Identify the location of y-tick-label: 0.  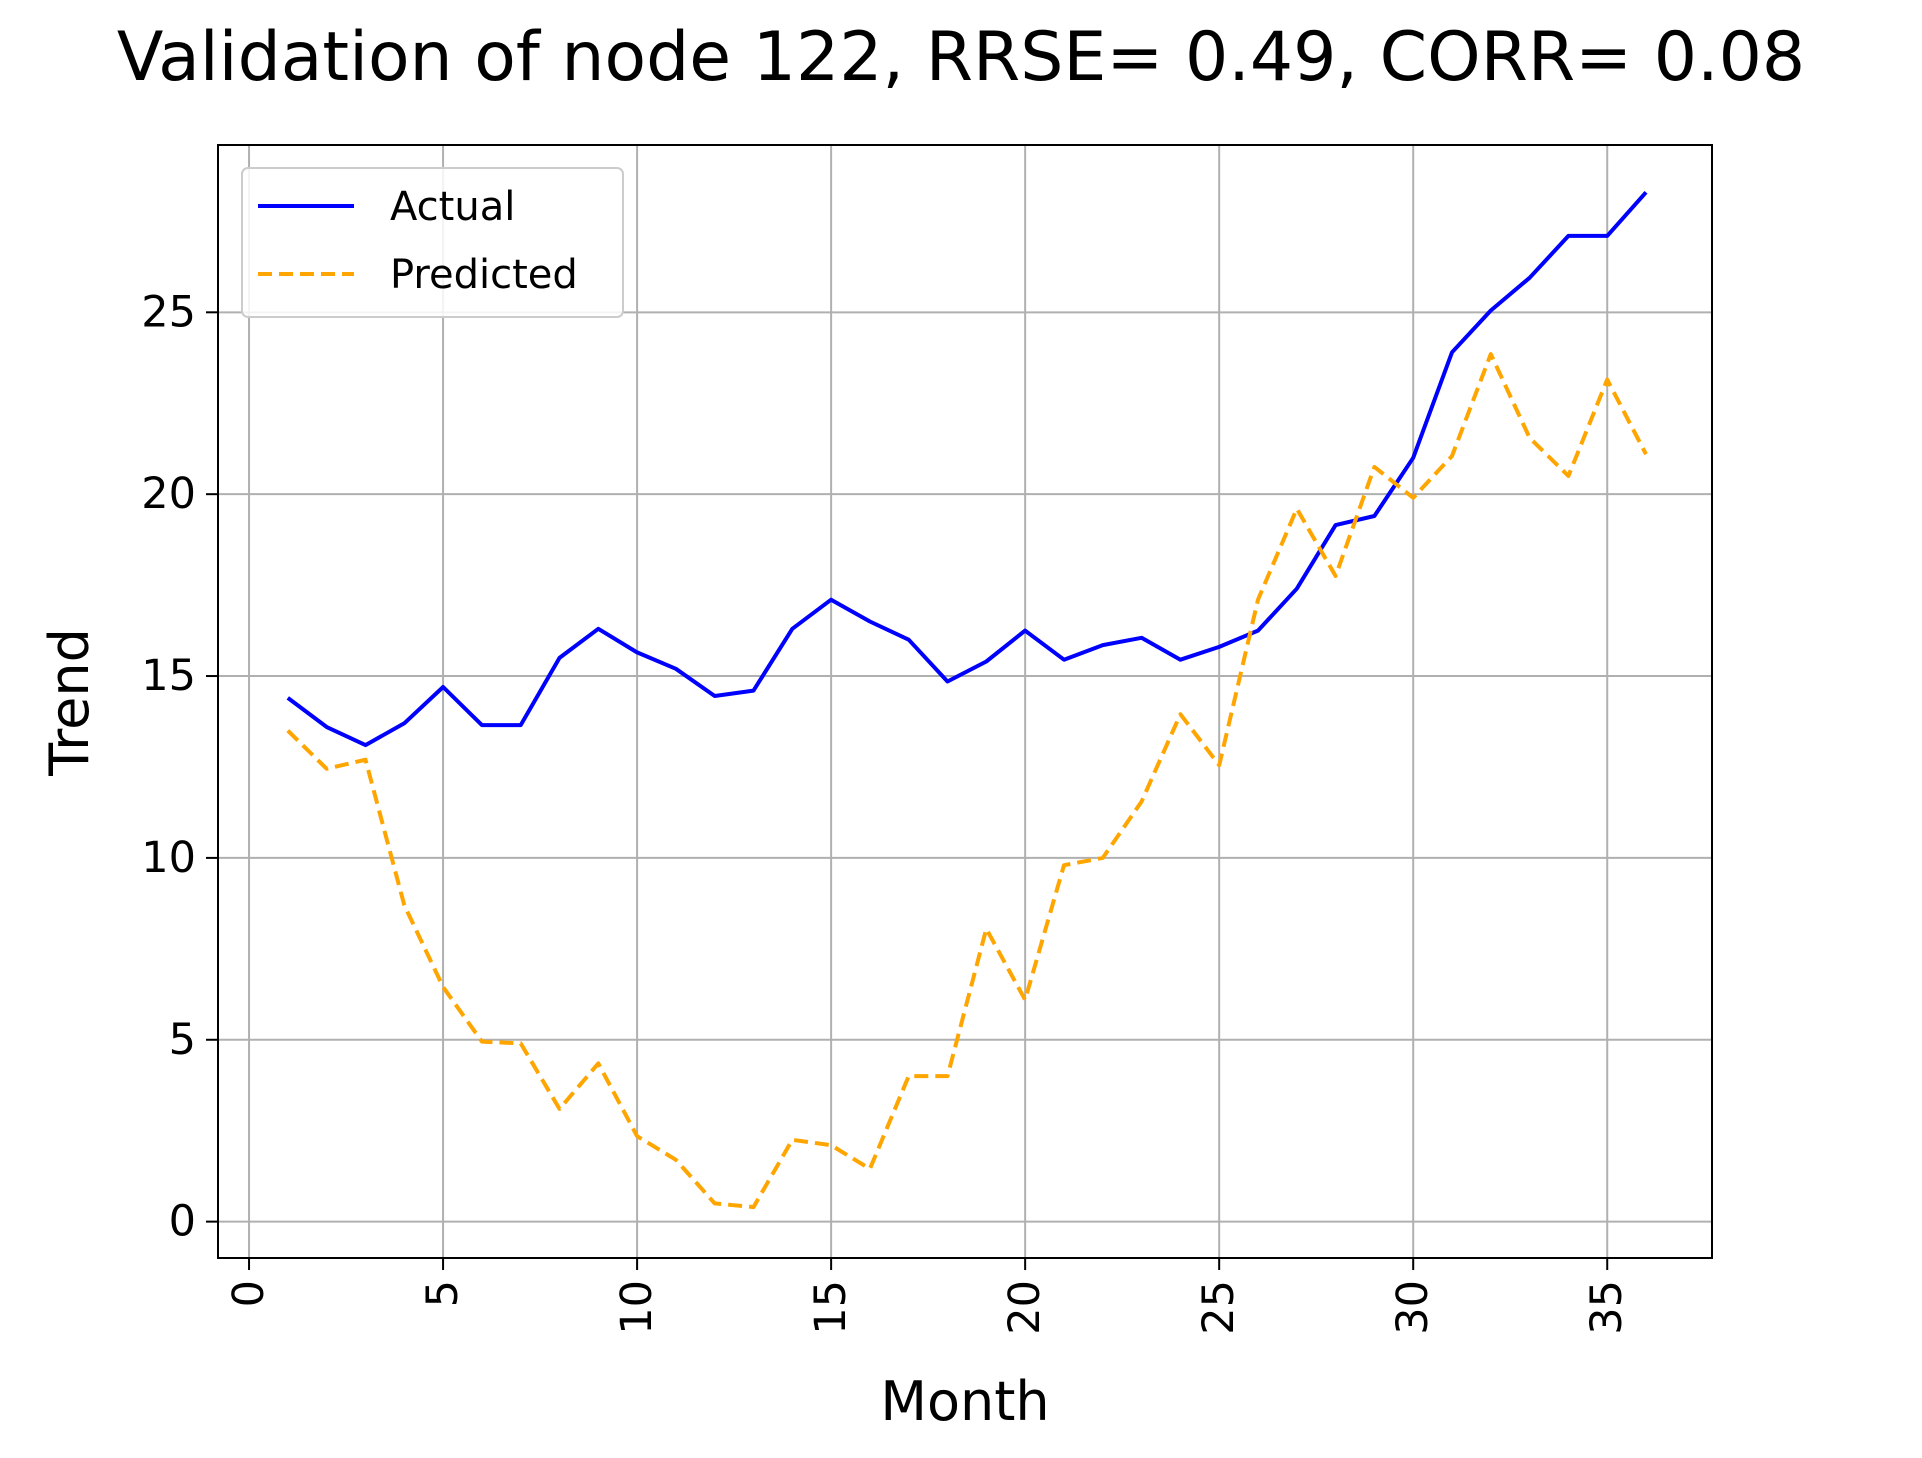
(182, 1222).